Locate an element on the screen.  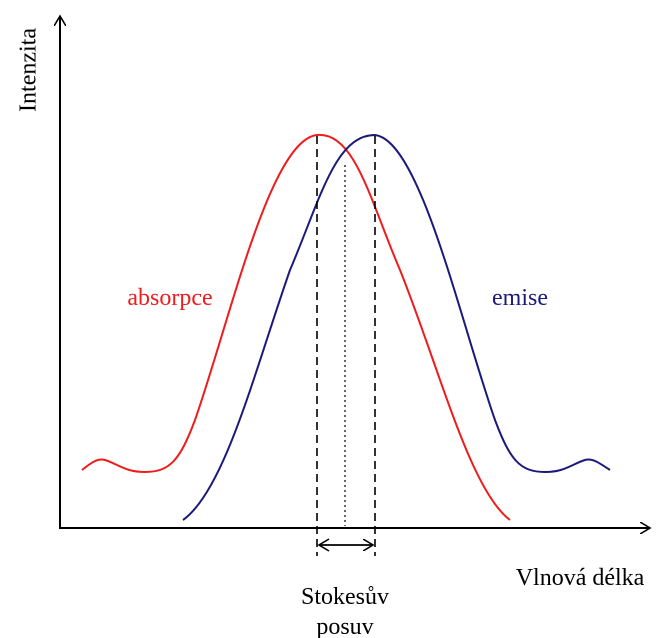
shift-label: posuv is located at coordinates (344, 626).